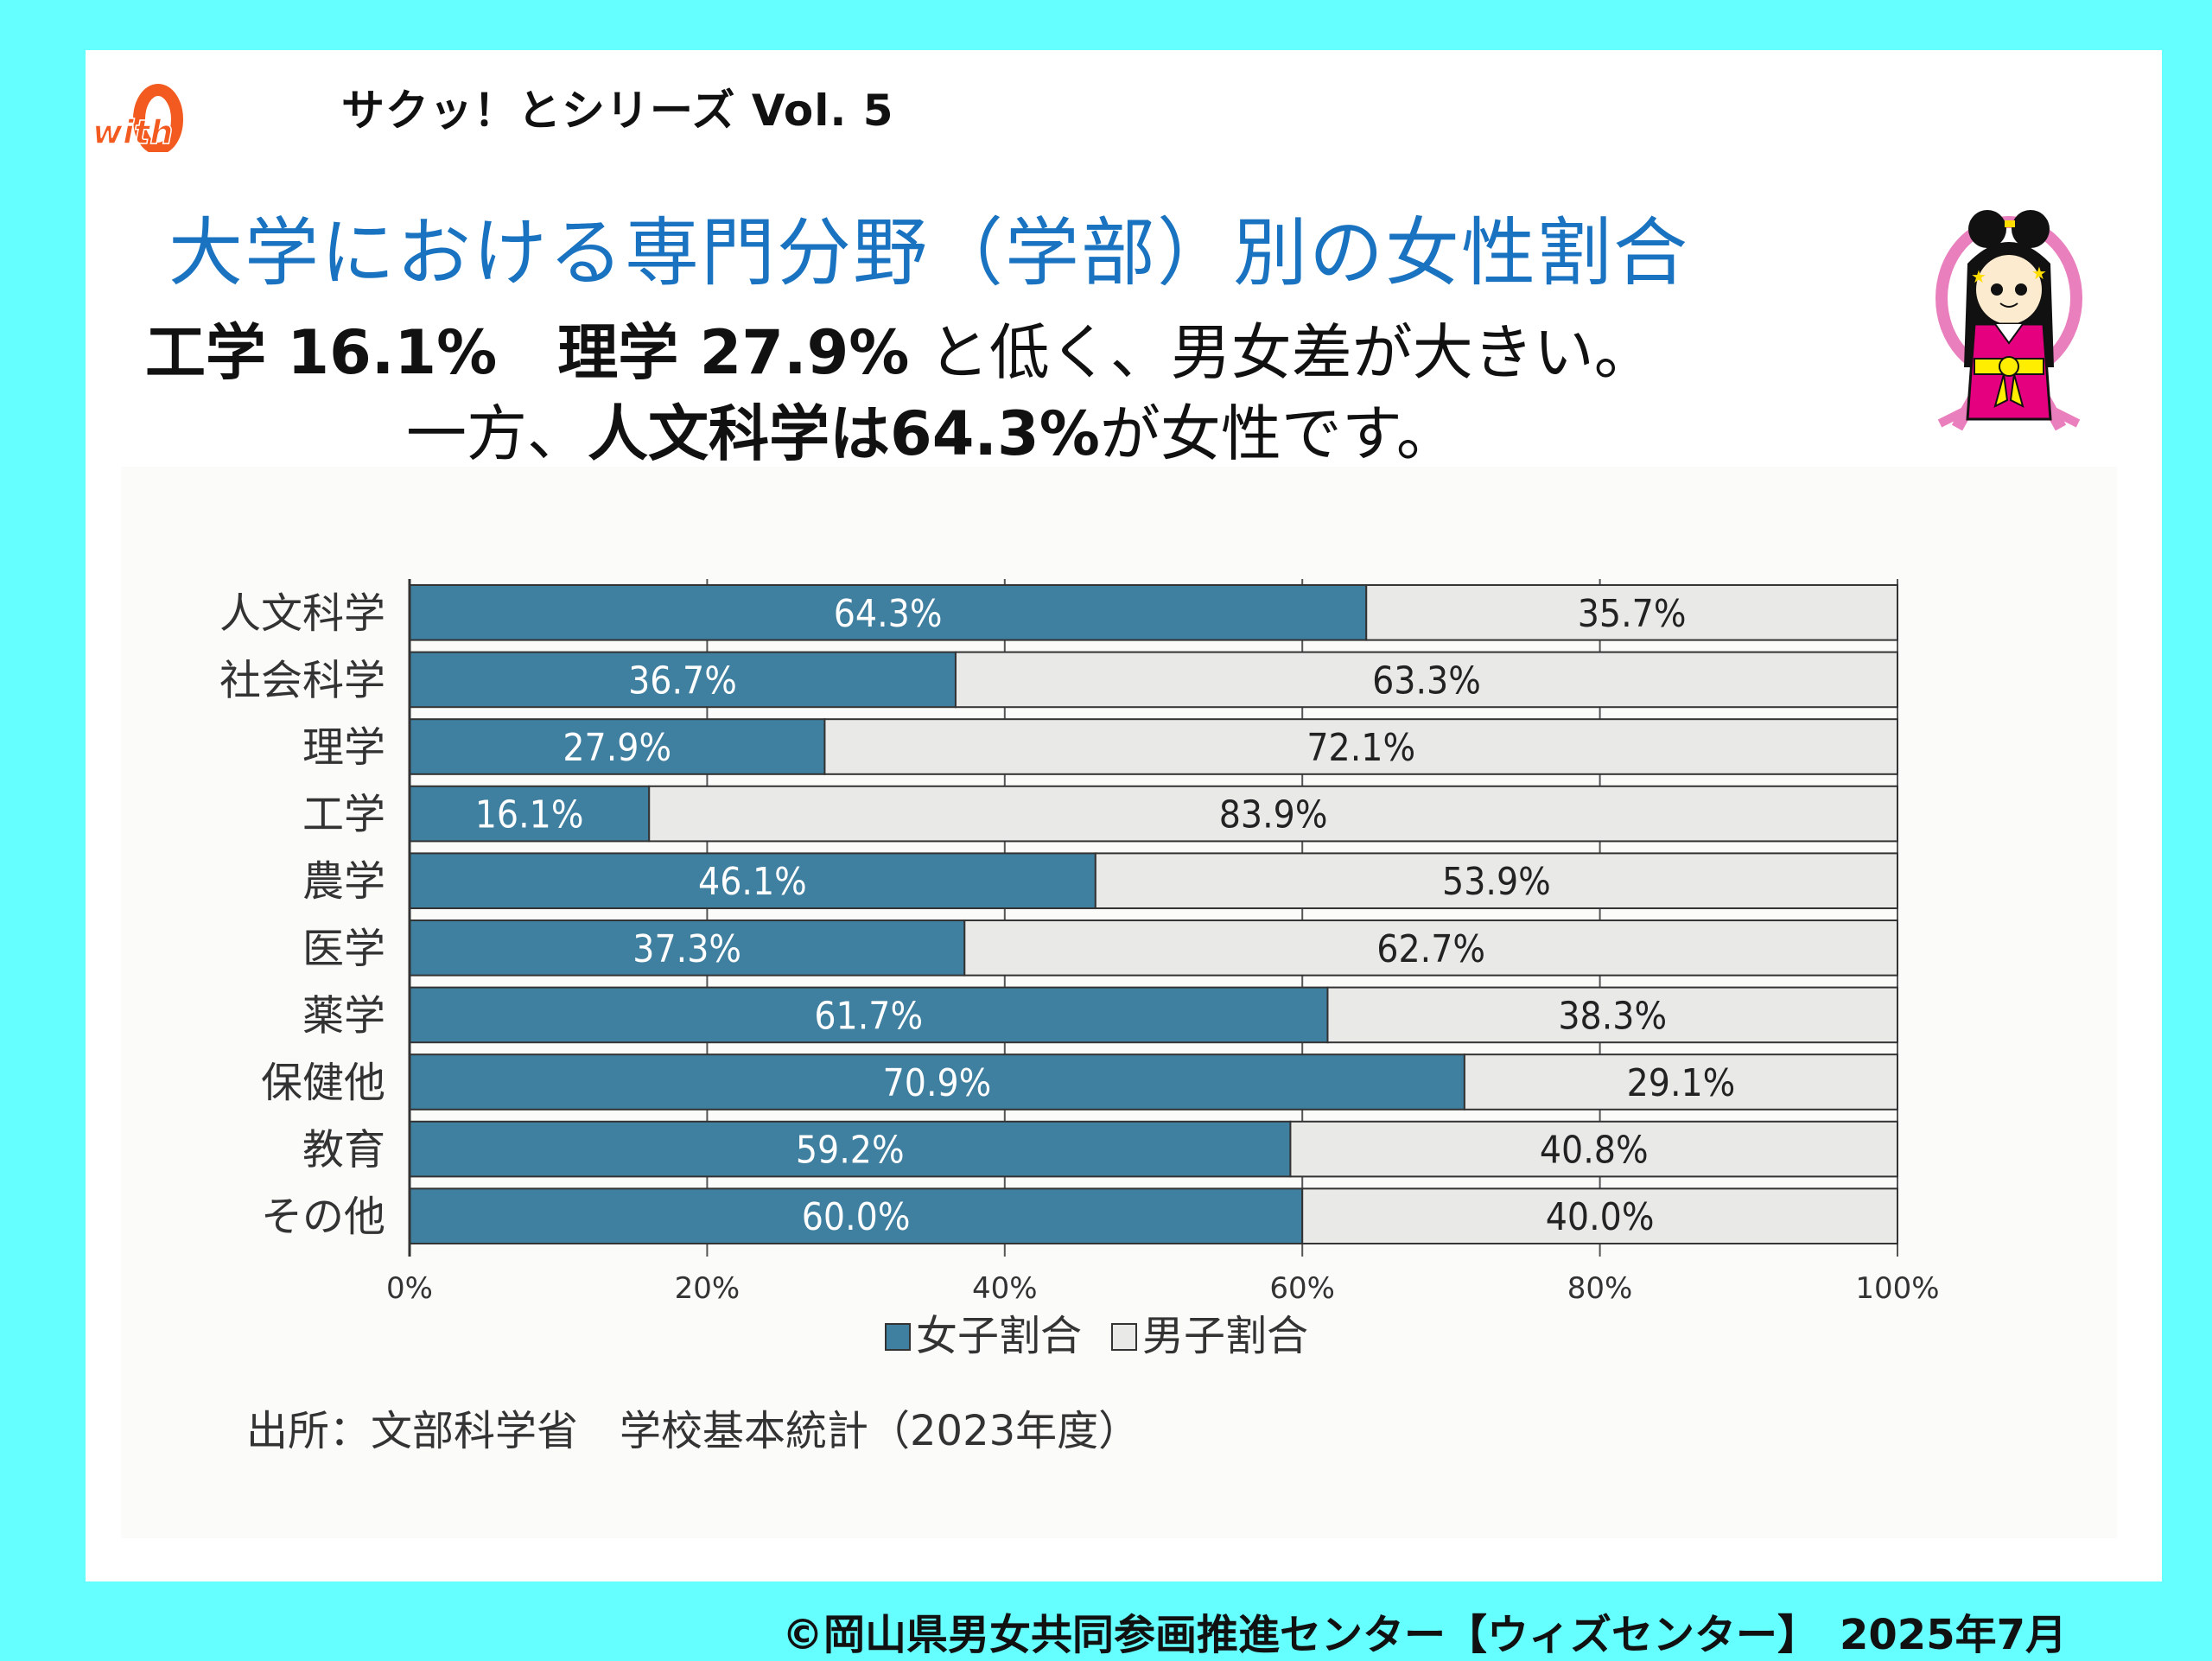 The image size is (2212, 1661). What do you see at coordinates (868, 1016) in the screenshot?
I see `value-label-female: 61.7%` at bounding box center [868, 1016].